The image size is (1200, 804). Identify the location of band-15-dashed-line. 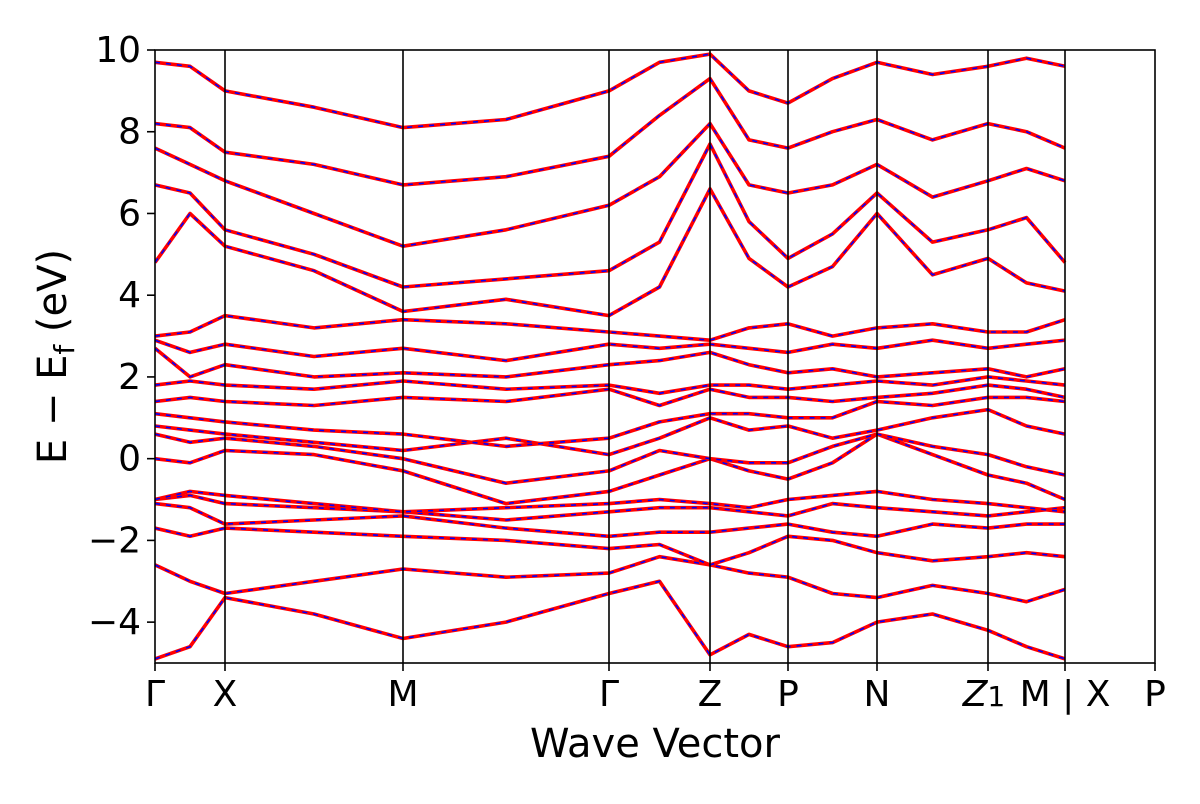
(610, 252).